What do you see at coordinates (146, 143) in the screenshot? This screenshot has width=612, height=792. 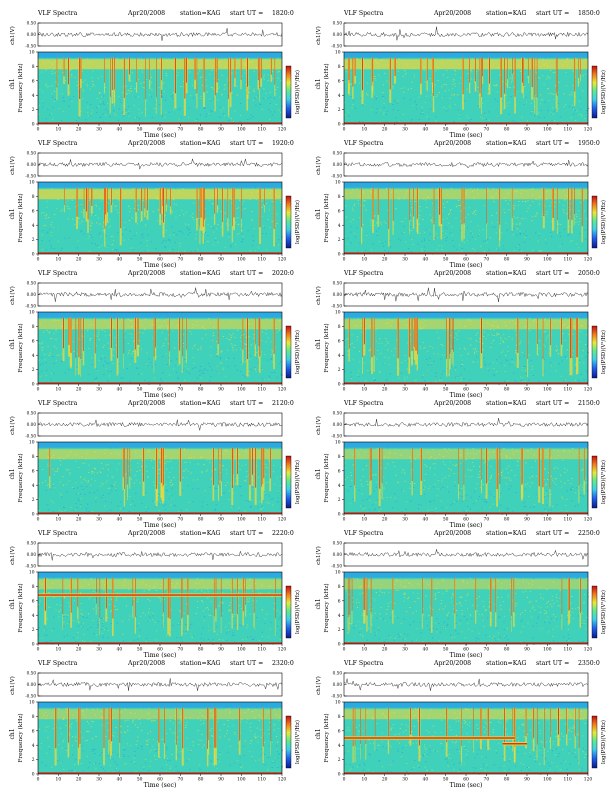 I see `header-date: Apr20/2008` at bounding box center [146, 143].